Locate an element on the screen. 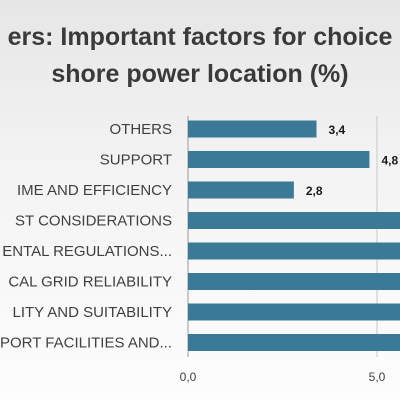  data-label: 4,8 is located at coordinates (389, 161).